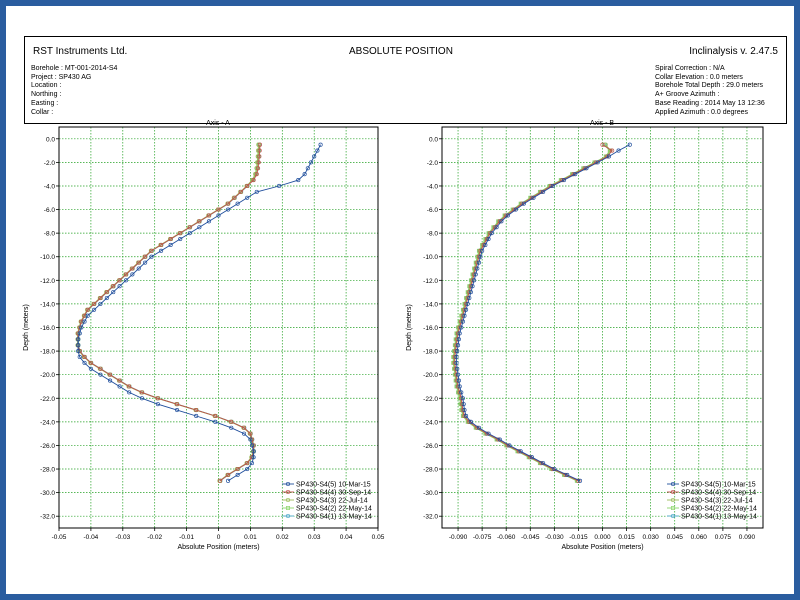 This screenshot has height=600, width=800. What do you see at coordinates (47, 257) in the screenshot?
I see `y-tick-label: -10.0` at bounding box center [47, 257].